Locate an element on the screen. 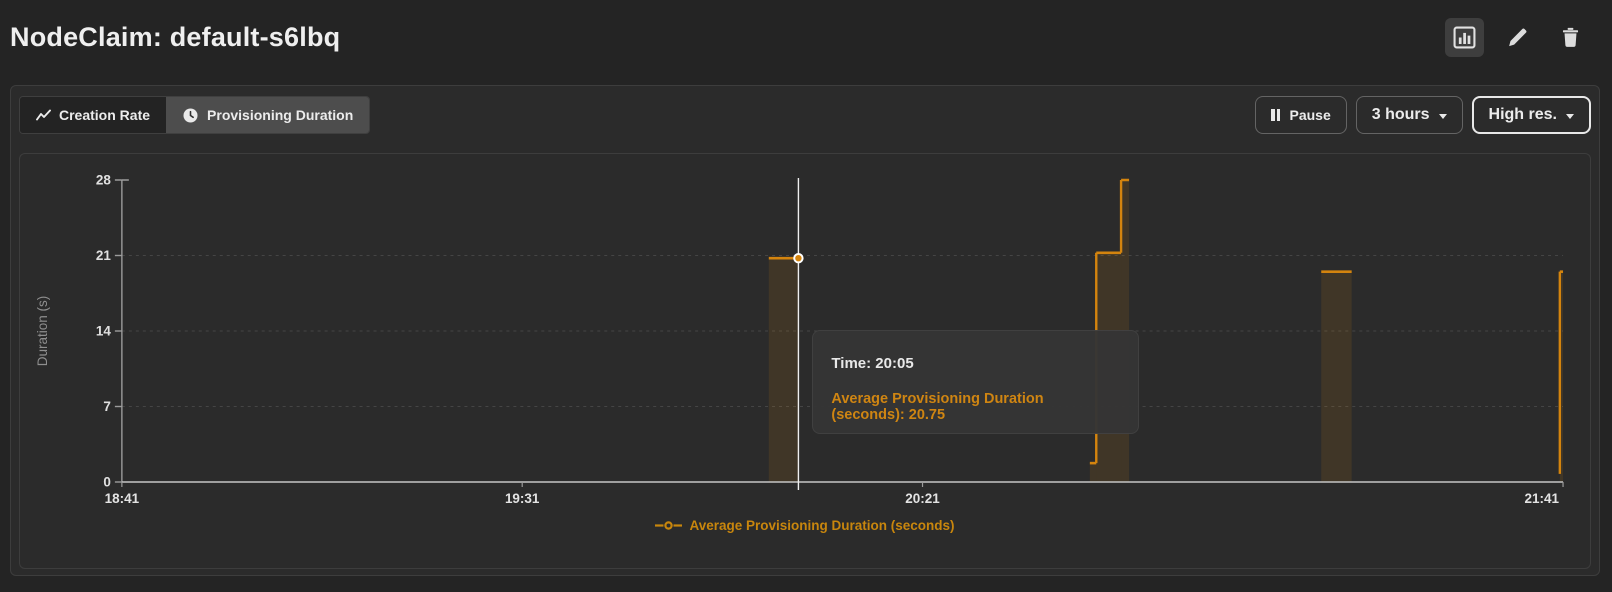 The height and width of the screenshot is (592, 1612). chart-tabs: Creation Rate Provisioning Duration is located at coordinates (195, 115).